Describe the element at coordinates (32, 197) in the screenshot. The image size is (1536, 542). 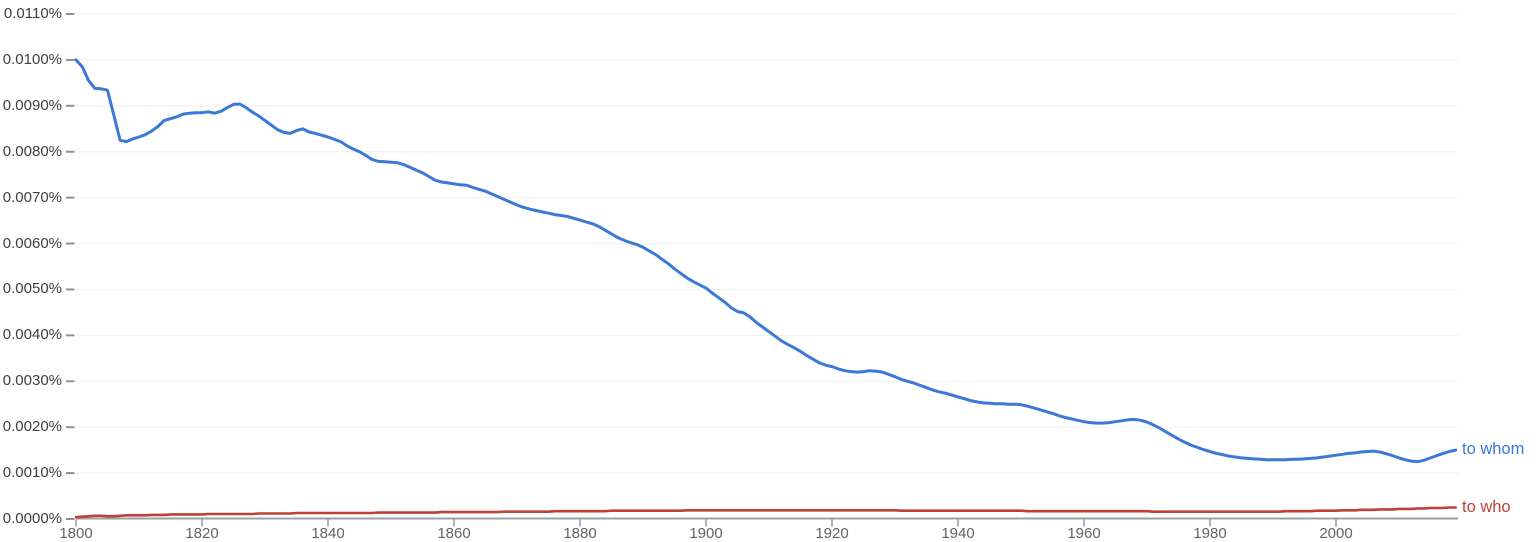
I see `y-axis-label: 0.0070%` at that location.